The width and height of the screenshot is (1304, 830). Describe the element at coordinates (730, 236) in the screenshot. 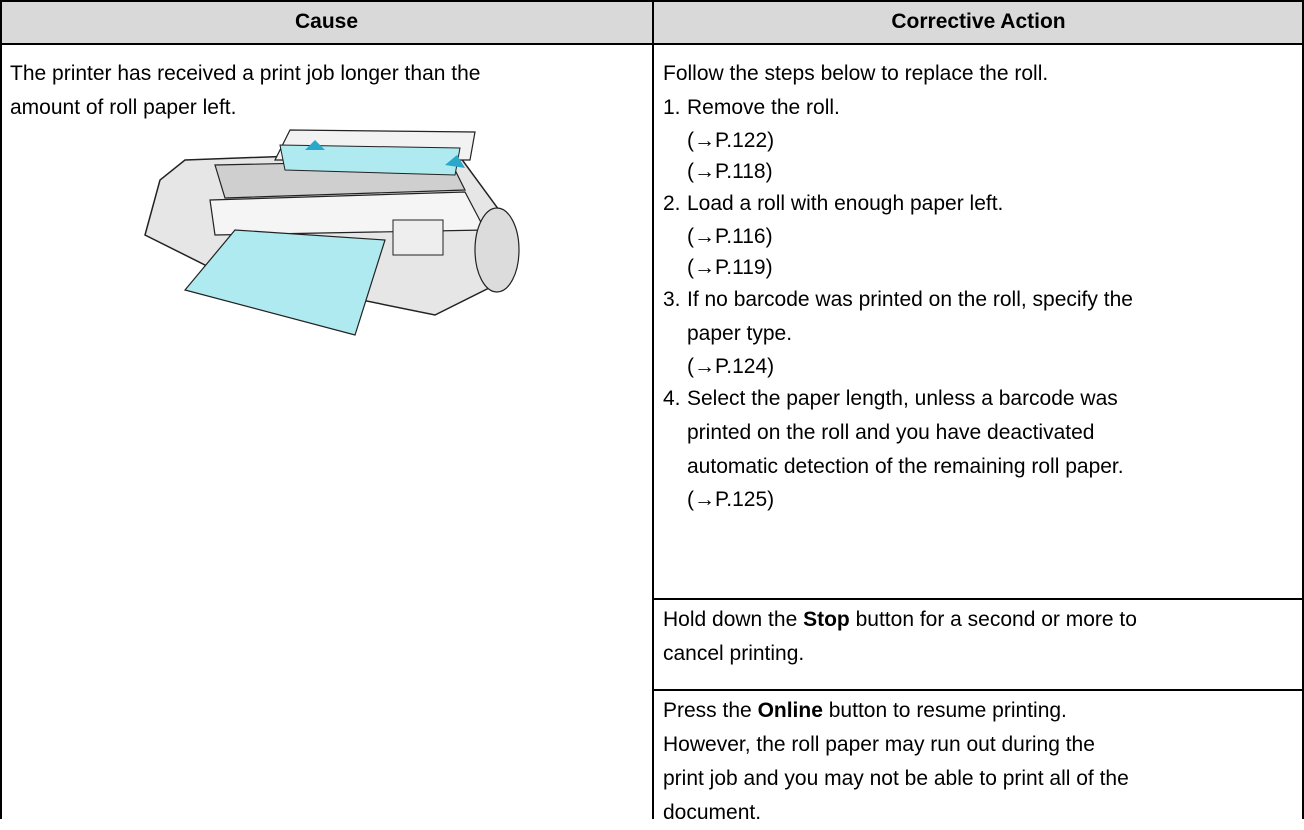

I see `page-ref: (→P.116)` at that location.